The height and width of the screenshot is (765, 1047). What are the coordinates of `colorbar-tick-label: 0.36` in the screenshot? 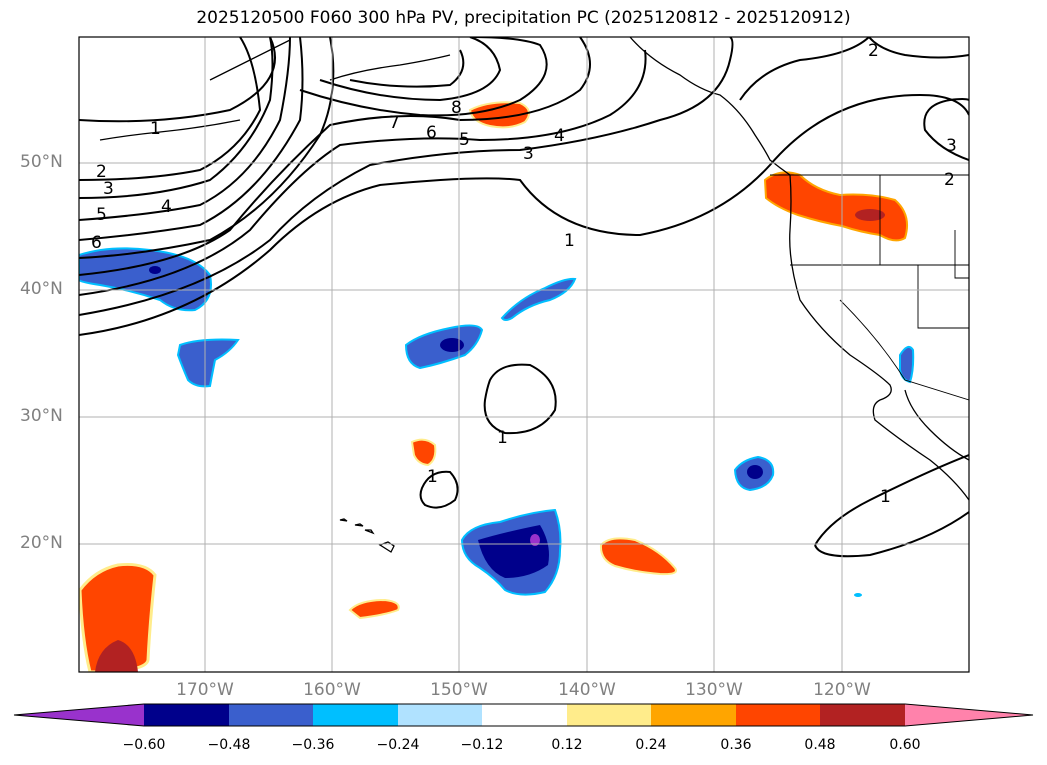 It's located at (736, 745).